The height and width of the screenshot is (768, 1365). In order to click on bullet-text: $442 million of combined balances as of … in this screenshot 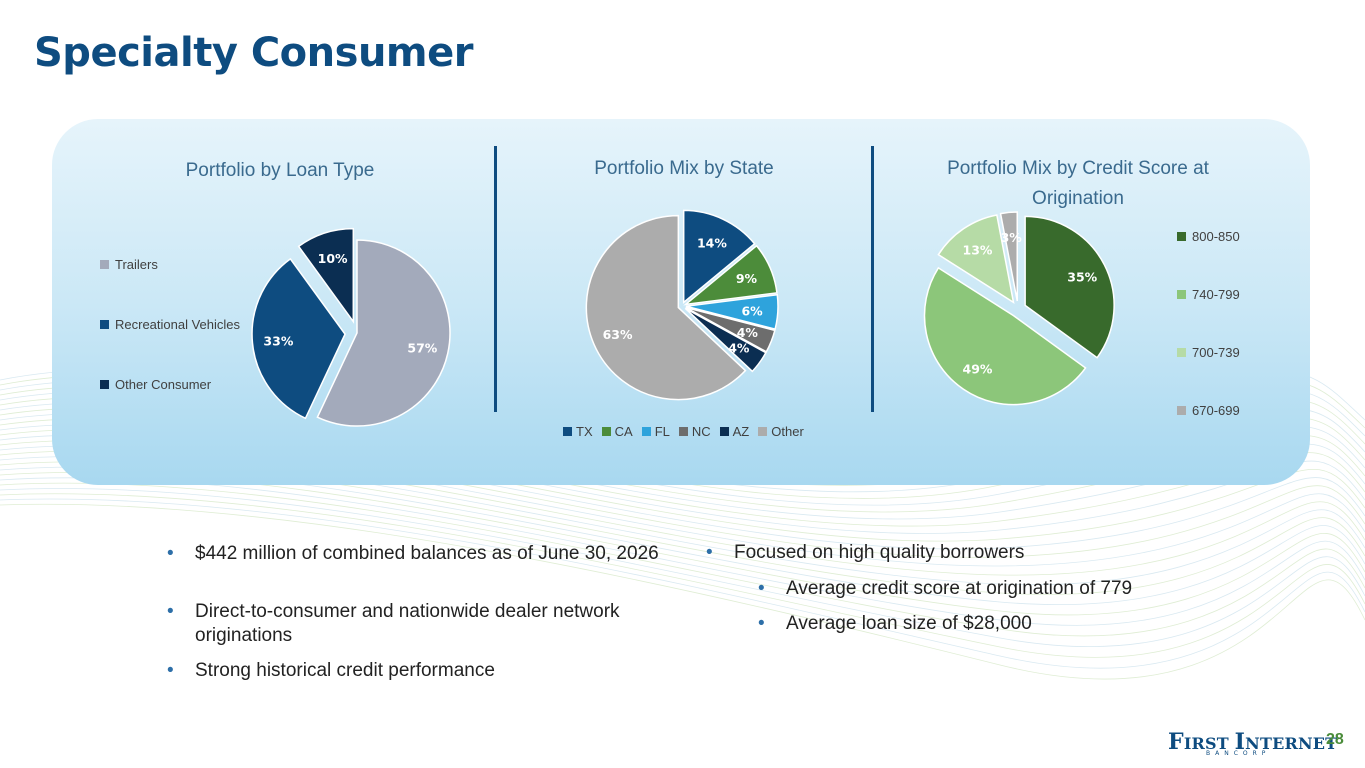, I will do `click(427, 553)`.